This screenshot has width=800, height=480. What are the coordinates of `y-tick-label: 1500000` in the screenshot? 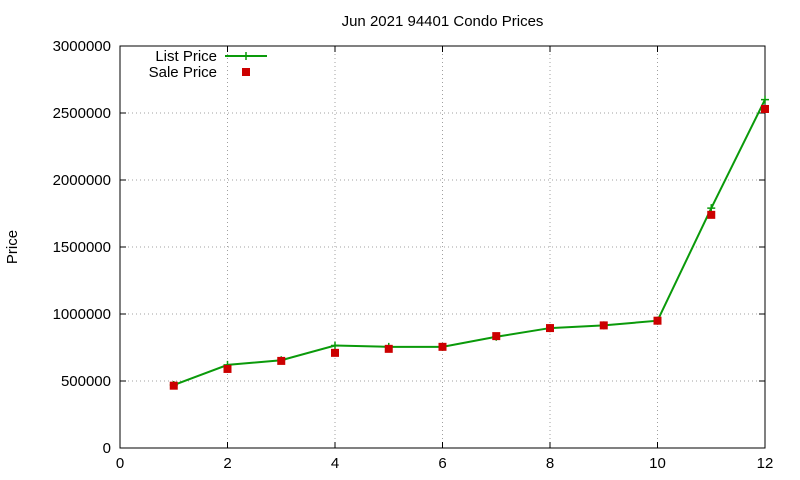 It's located at (82, 247).